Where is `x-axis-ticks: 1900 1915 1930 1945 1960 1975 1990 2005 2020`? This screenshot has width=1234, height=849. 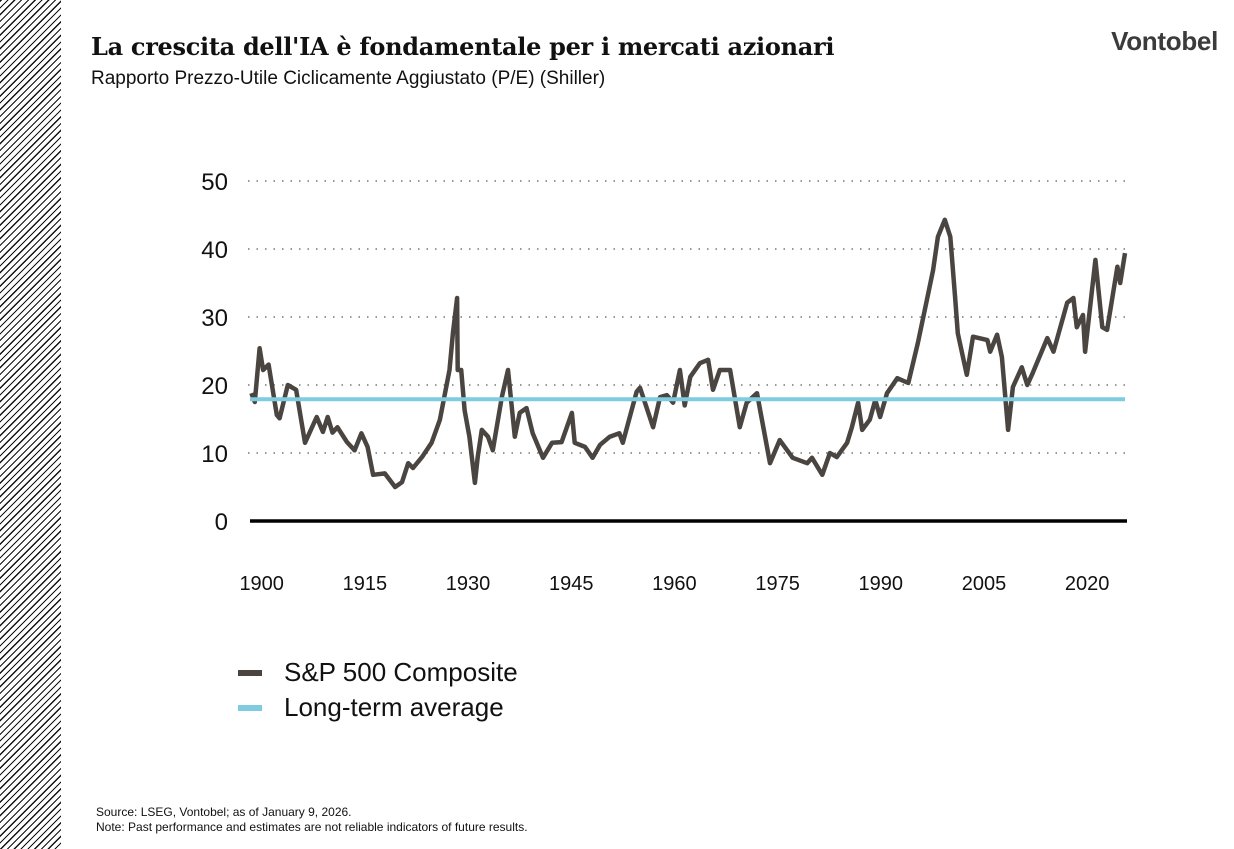
x-axis-ticks: 1900 1915 1930 1945 1960 1975 1990 2005 2020 is located at coordinates (674, 584).